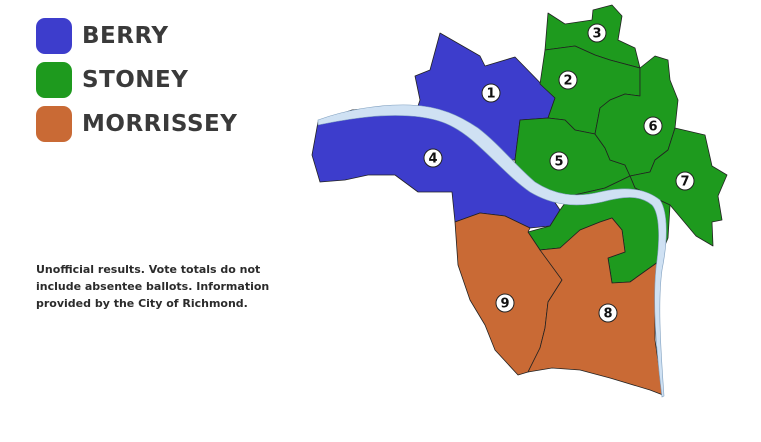  What do you see at coordinates (54, 124) in the screenshot?
I see `legend-swatch-morrissey` at bounding box center [54, 124].